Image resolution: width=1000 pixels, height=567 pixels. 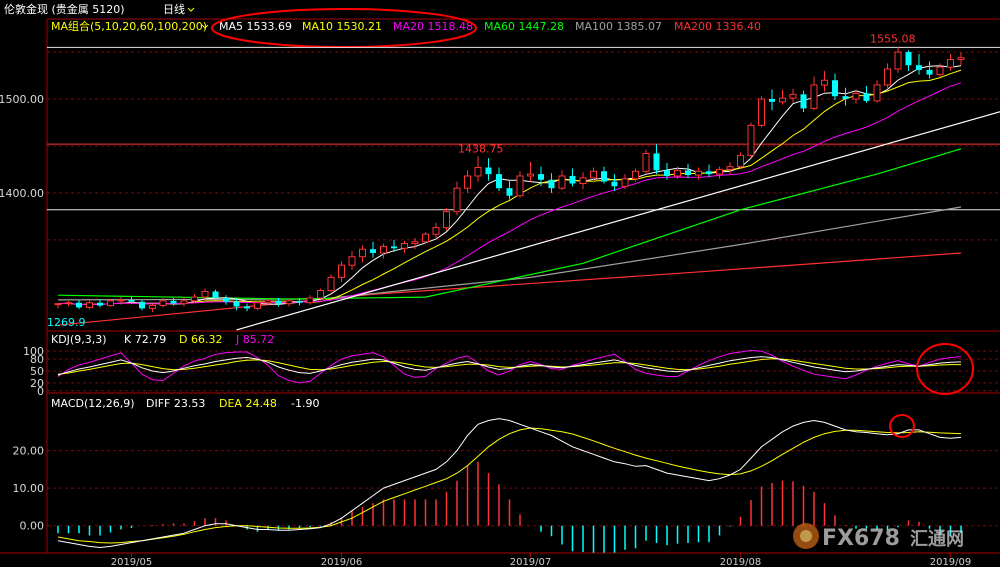 I want to click on ma-legend-item-ma5: MA5 1533.69, so click(x=255, y=26).